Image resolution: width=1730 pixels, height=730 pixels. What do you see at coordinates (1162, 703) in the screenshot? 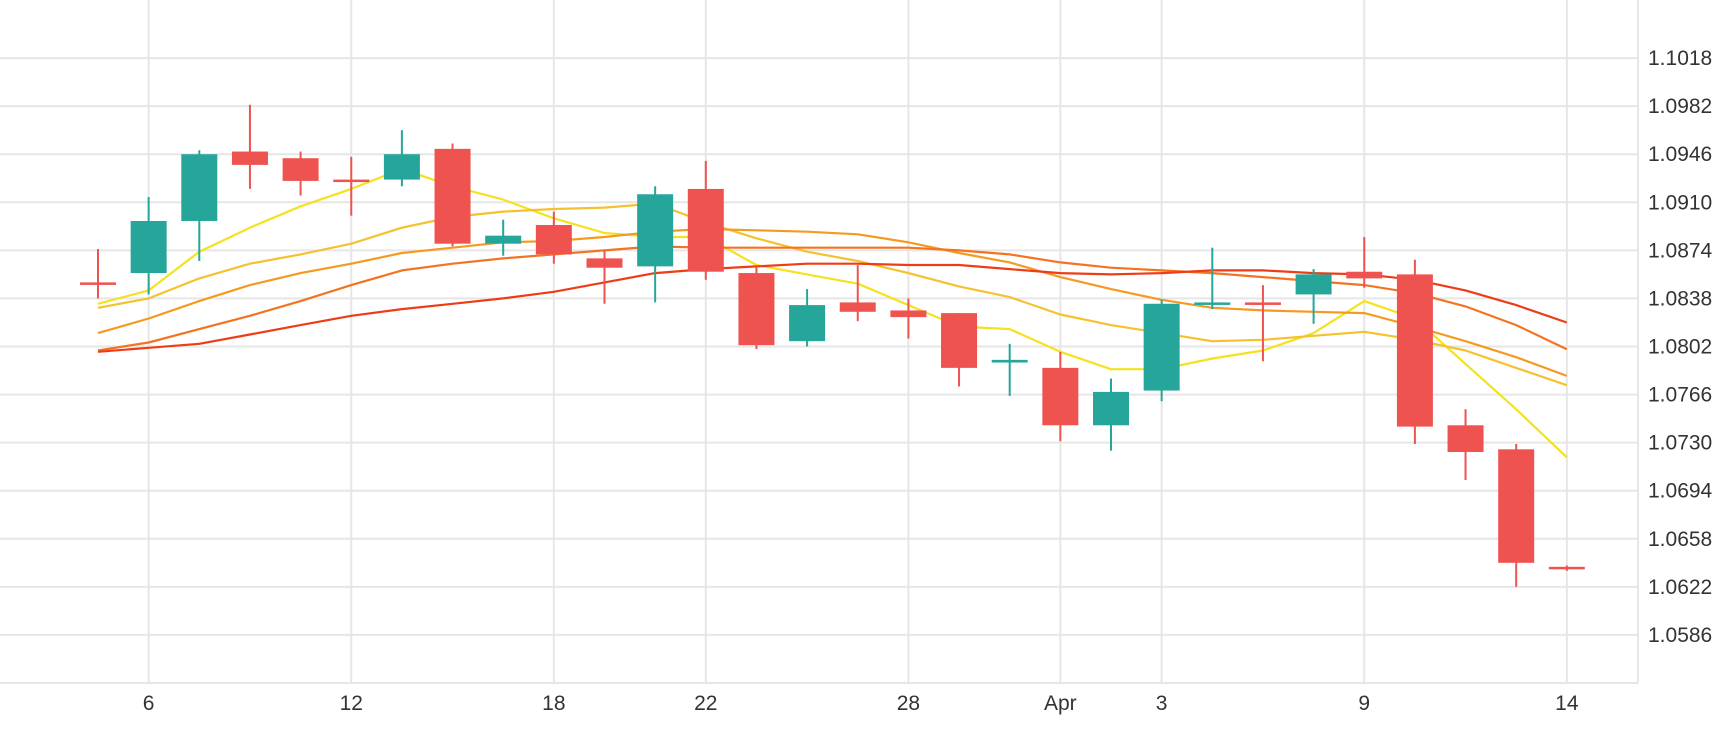
I see `x-tick-label: 3` at bounding box center [1162, 703].